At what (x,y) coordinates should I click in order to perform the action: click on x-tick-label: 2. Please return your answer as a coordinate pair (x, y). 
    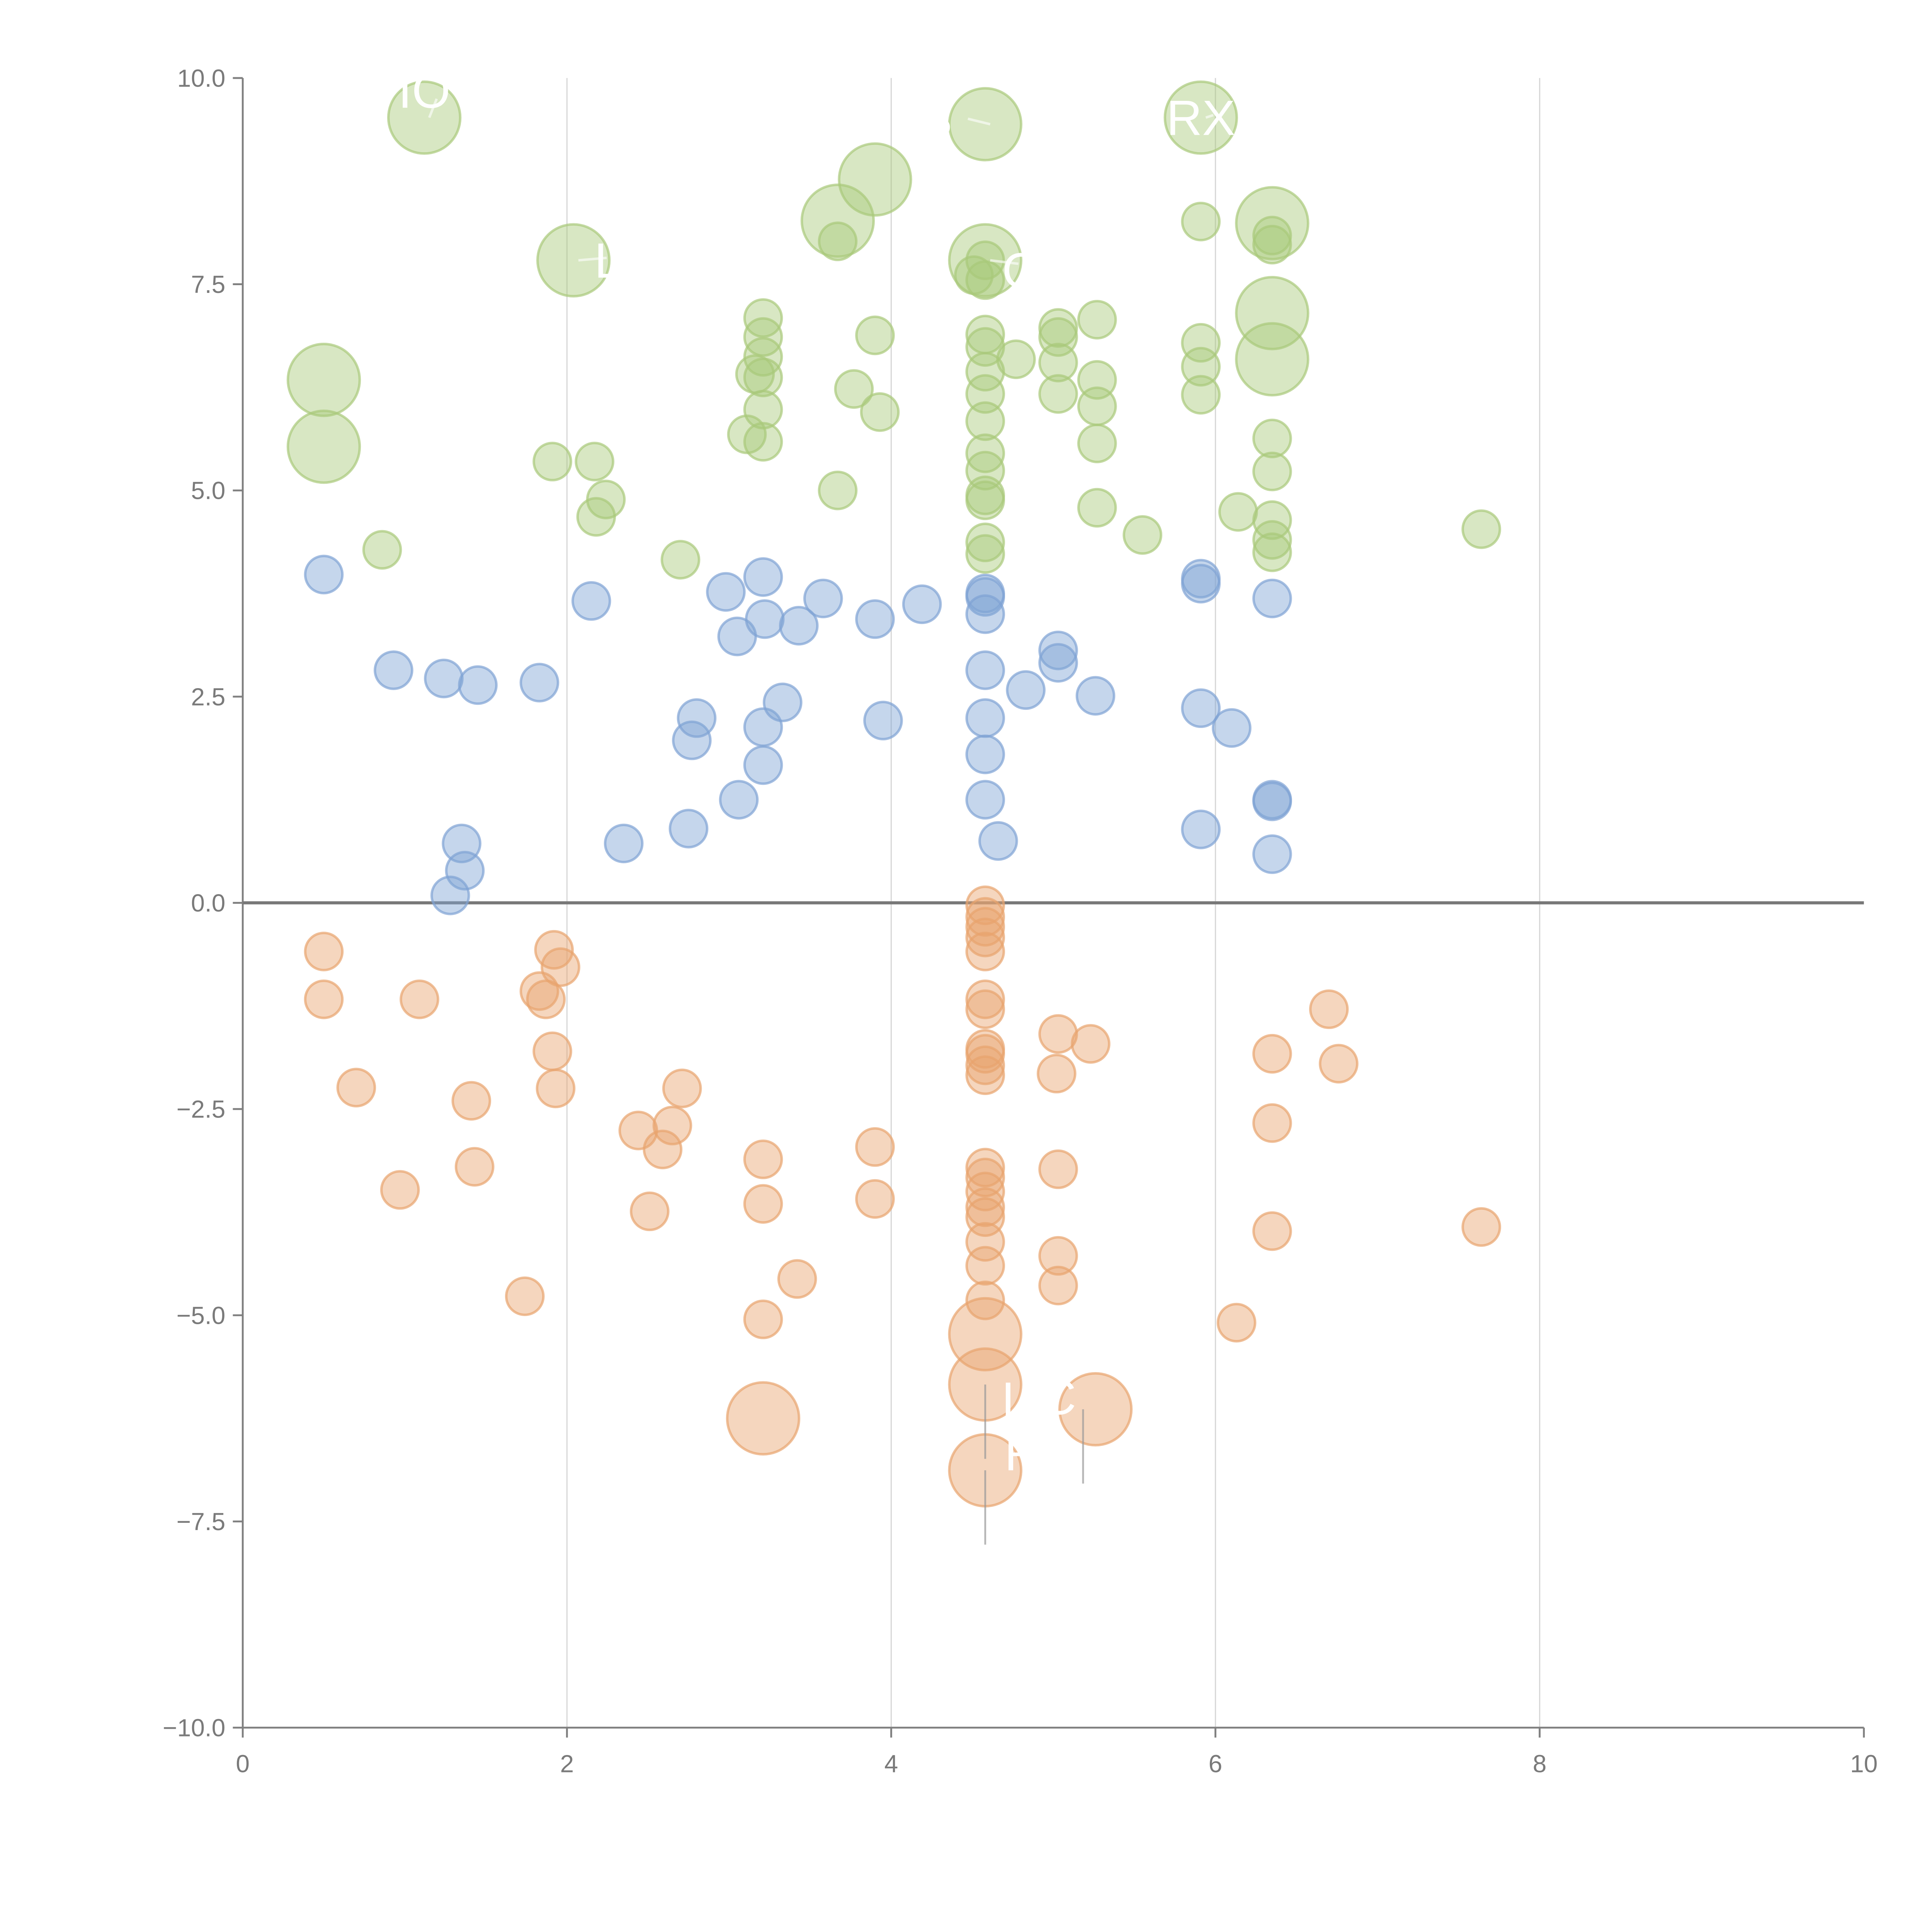
    Looking at the image, I should click on (567, 1764).